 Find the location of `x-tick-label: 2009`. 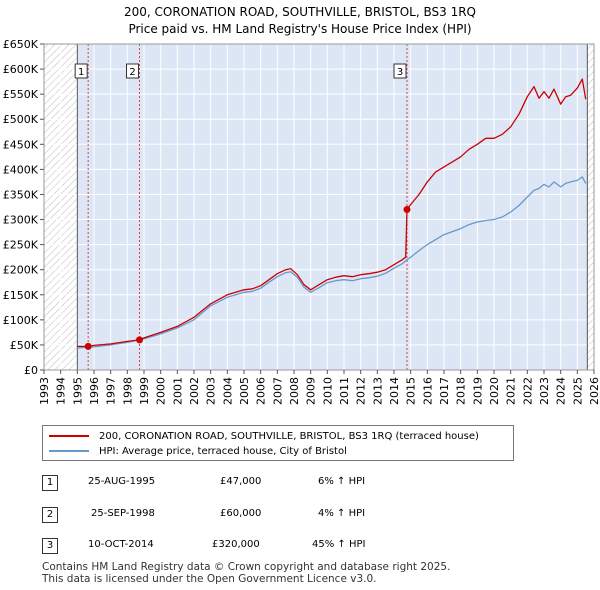

x-tick-label: 2009 is located at coordinates (311, 391).